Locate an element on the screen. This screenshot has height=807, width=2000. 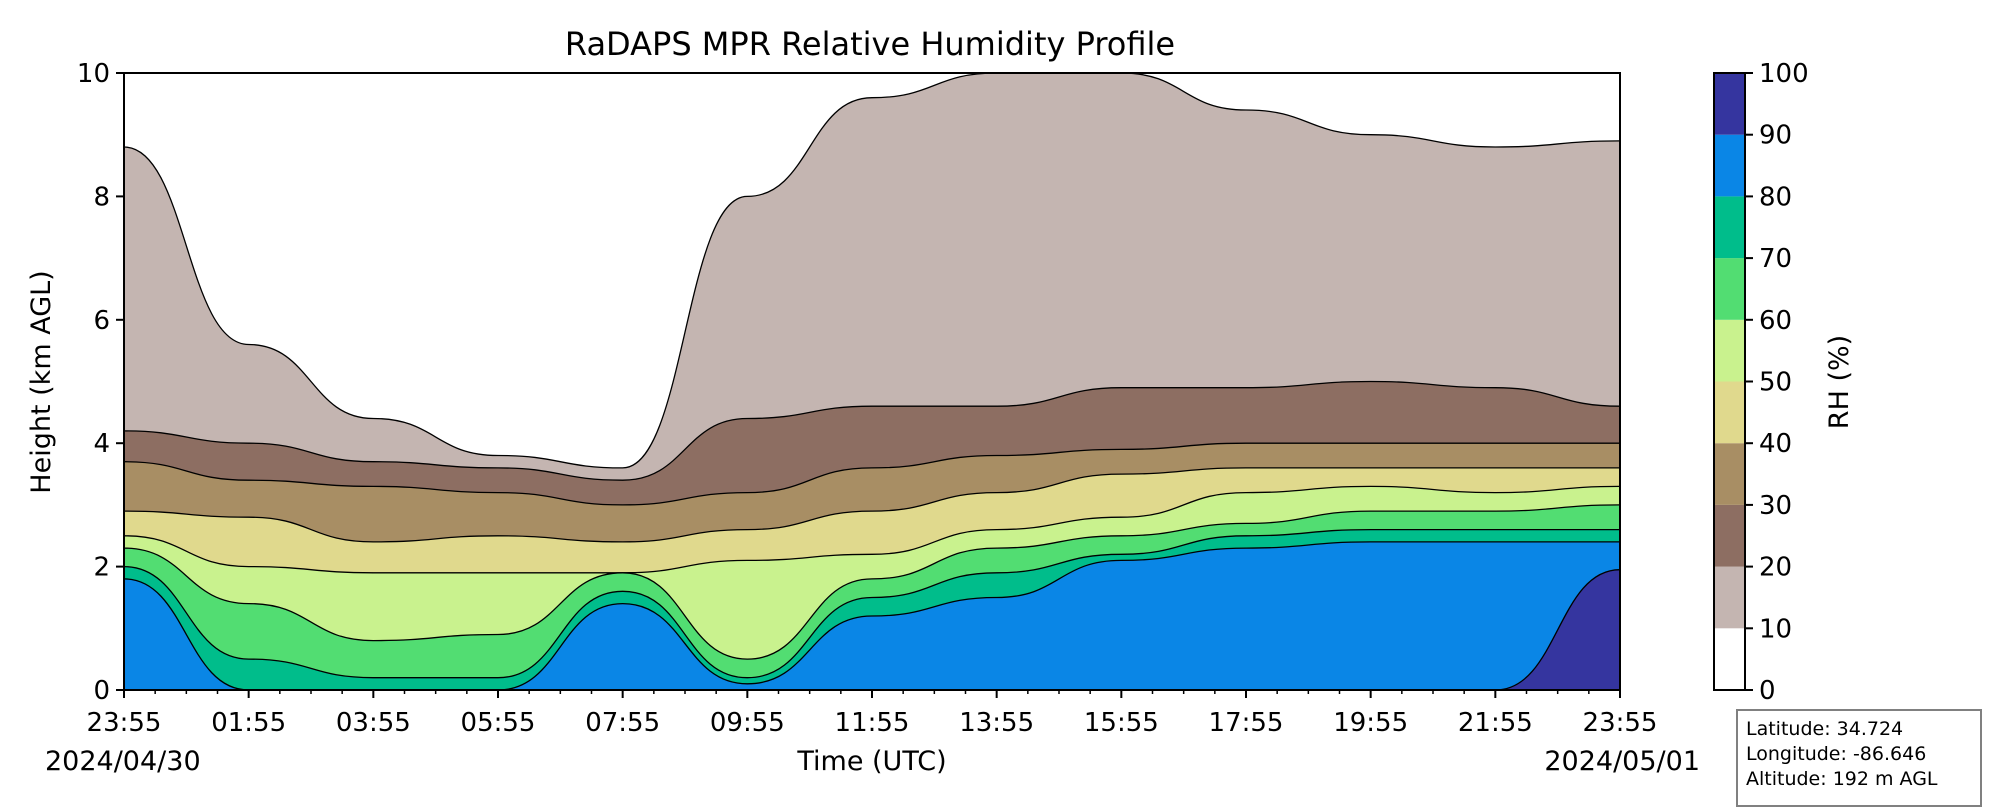
x-tick-label: 21:55 is located at coordinates (1495, 723).